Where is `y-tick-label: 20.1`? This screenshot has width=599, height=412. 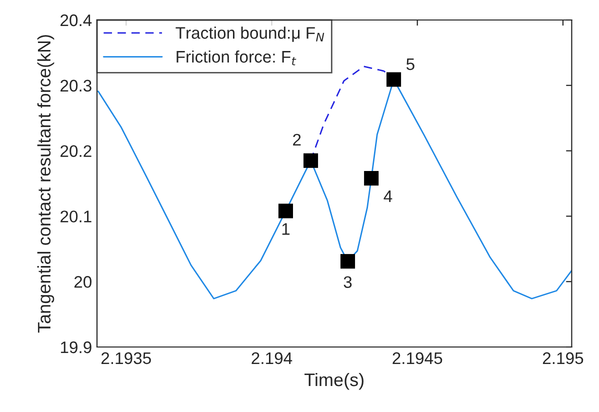 y-tick-label: 20.1 is located at coordinates (76, 216).